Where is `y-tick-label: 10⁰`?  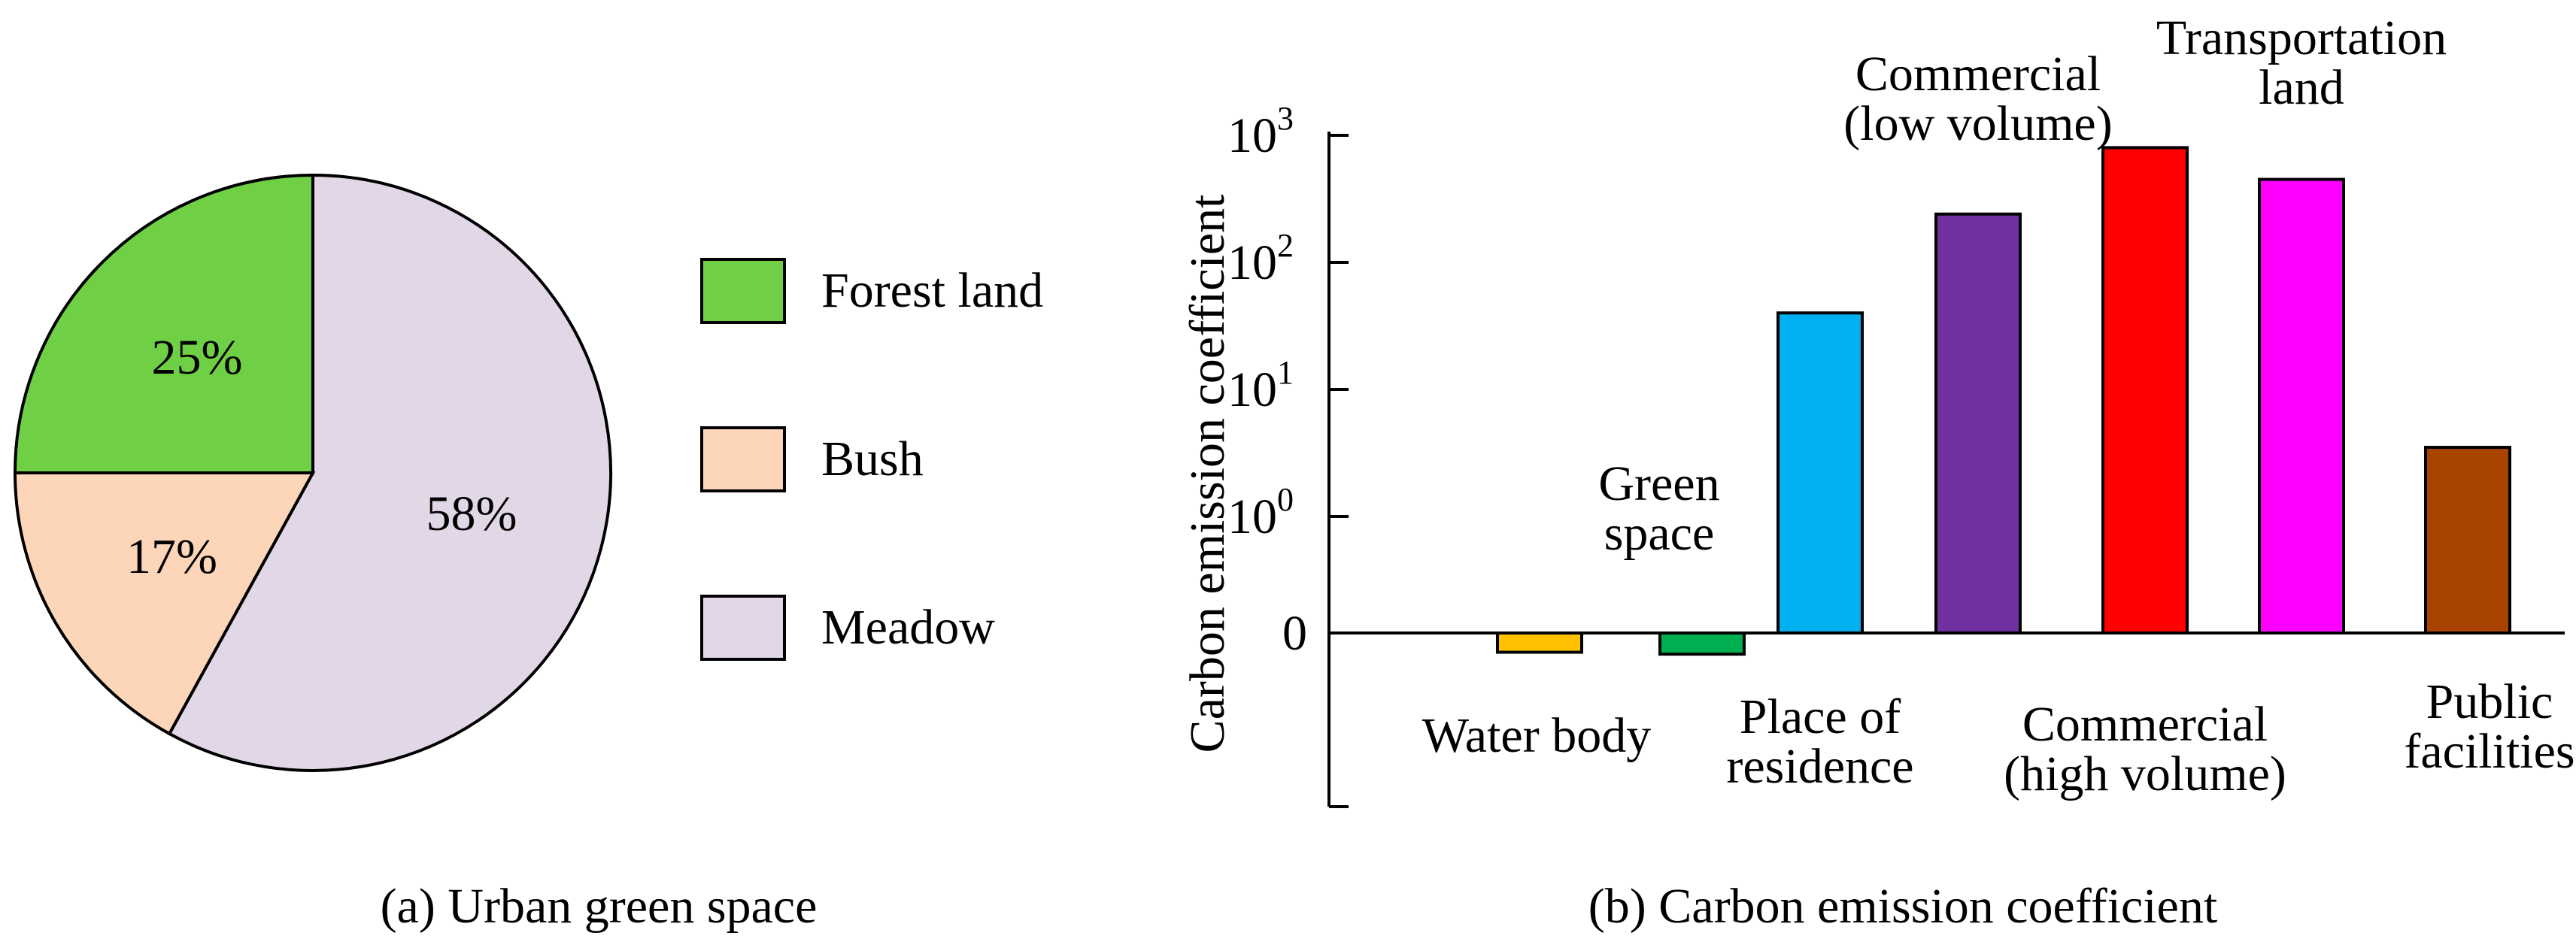
y-tick-label: 10⁰ is located at coordinates (1260, 512).